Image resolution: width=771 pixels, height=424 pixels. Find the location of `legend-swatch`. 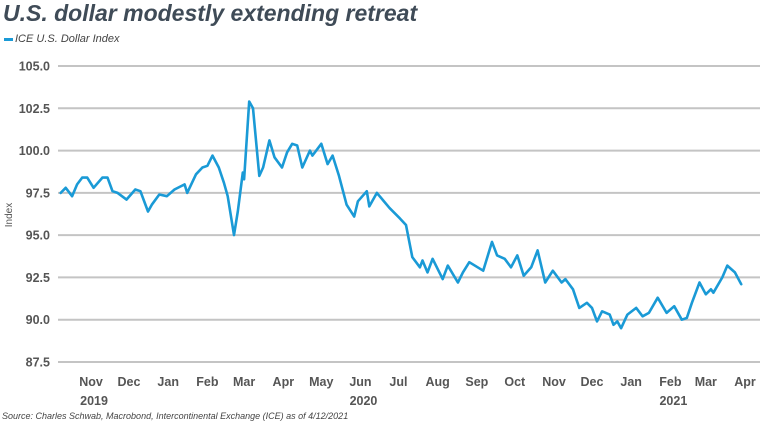

legend-swatch is located at coordinates (8, 39).